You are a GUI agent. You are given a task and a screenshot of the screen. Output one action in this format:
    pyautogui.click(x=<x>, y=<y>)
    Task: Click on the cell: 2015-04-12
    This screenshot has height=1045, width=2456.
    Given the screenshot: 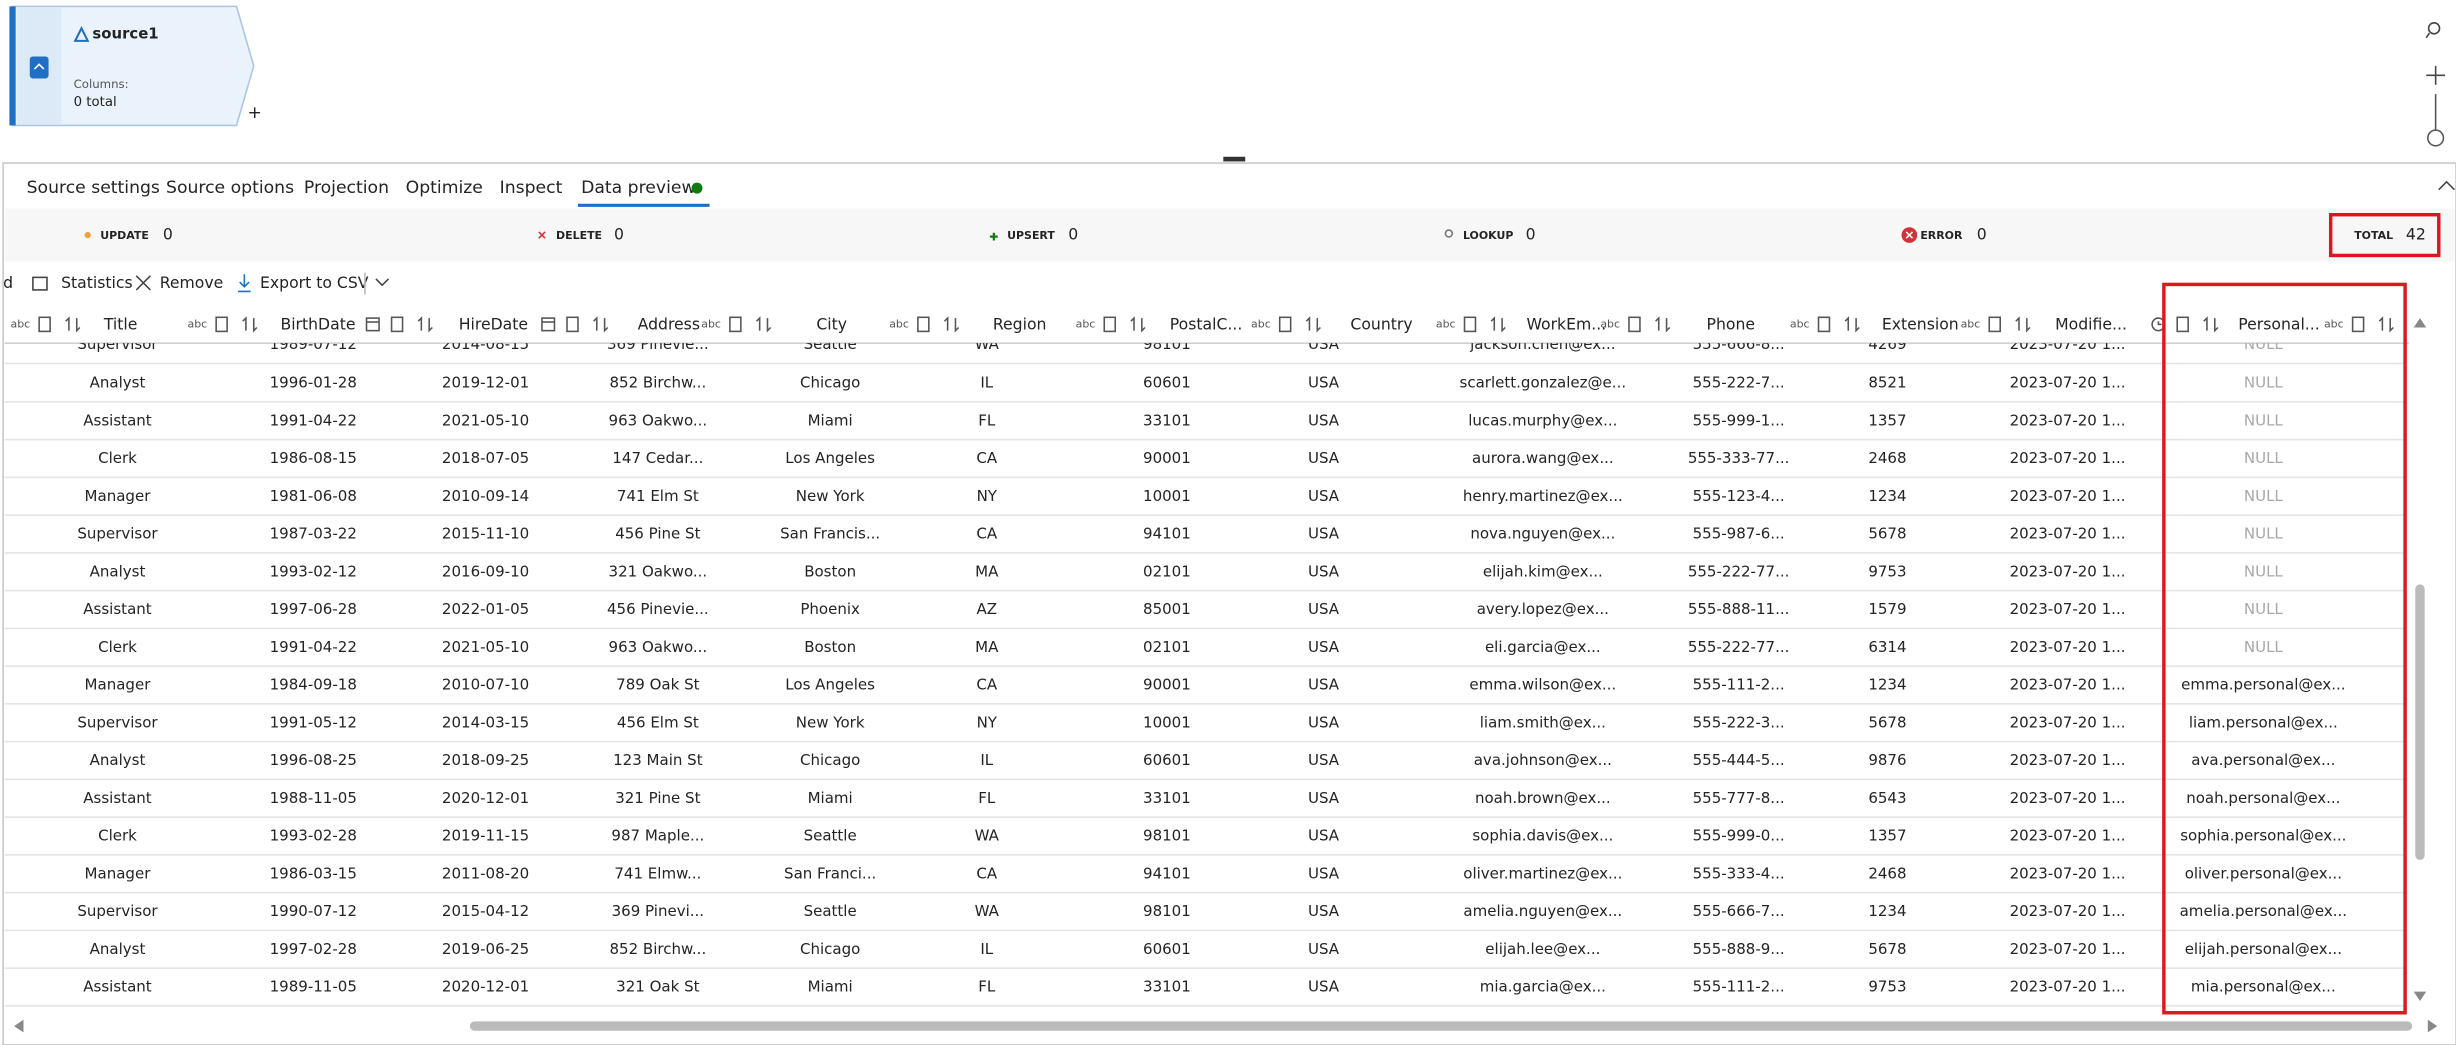 What is the action you would take?
    pyautogui.click(x=485, y=911)
    